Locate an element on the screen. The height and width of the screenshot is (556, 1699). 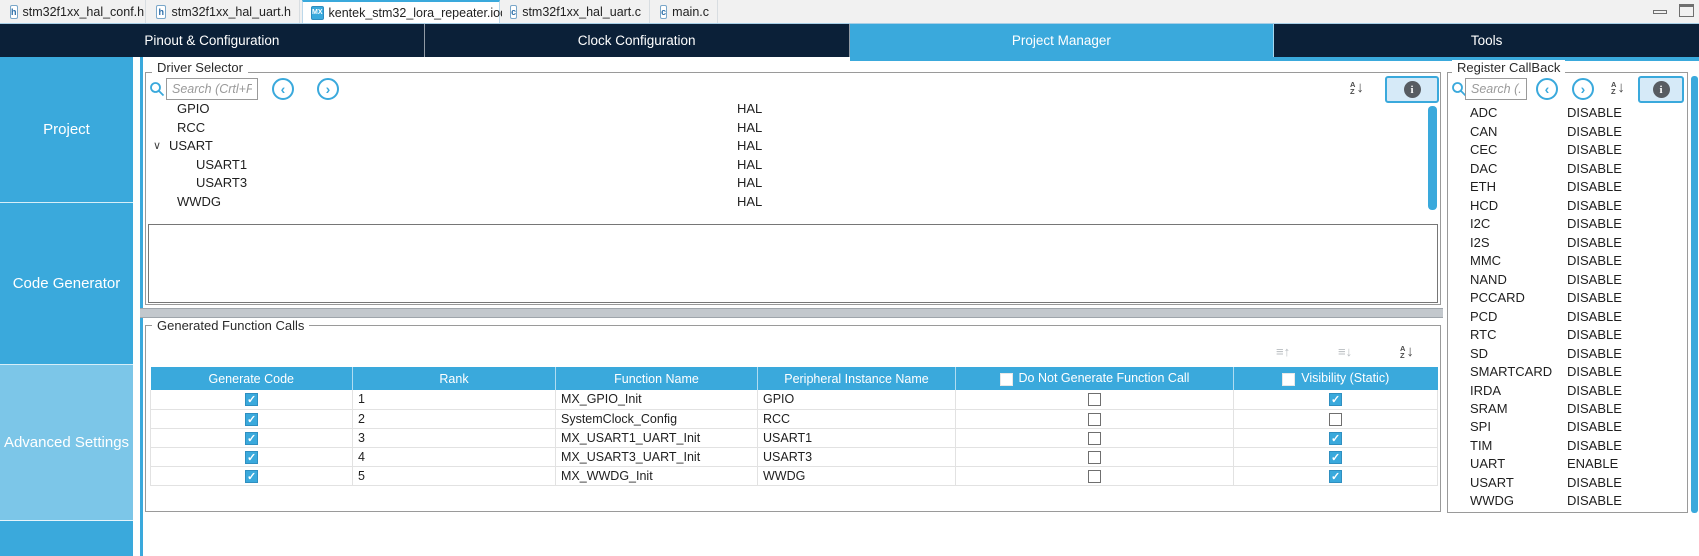
driver-row-wwdg: WWDG HAL is located at coordinates (784, 202).